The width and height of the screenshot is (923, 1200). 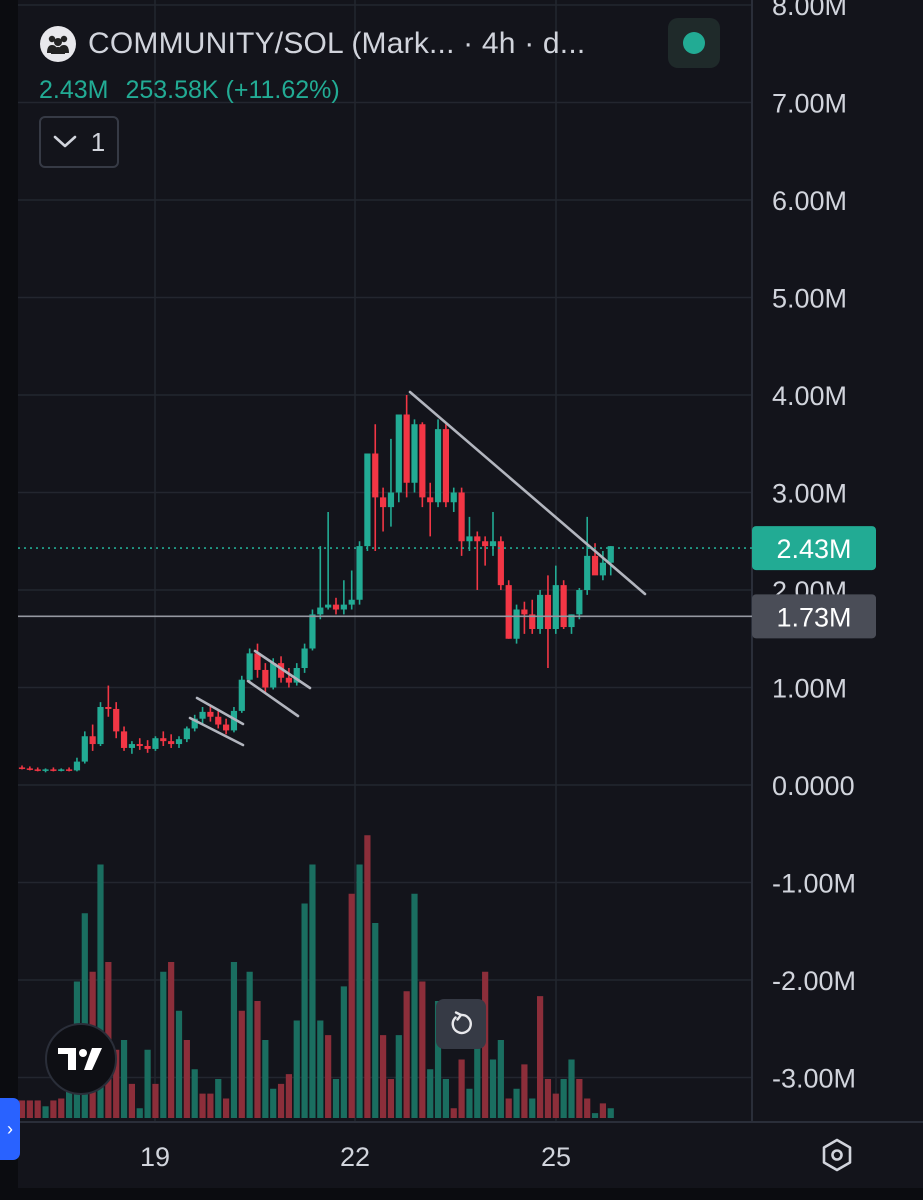 What do you see at coordinates (809, 494) in the screenshot?
I see `y-tick-label: 3.00M` at bounding box center [809, 494].